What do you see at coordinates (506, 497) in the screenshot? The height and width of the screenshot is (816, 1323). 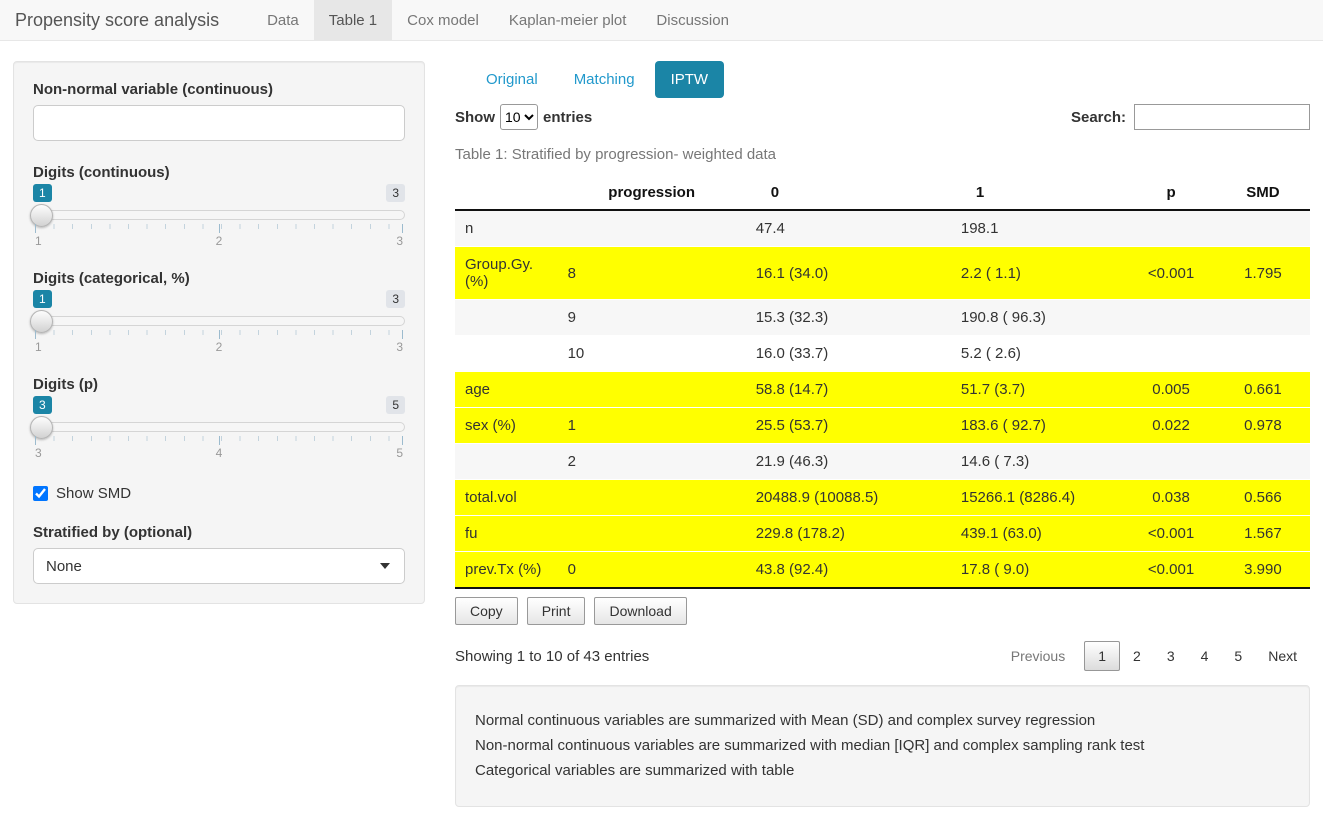 I see `table-cell: total.vol` at bounding box center [506, 497].